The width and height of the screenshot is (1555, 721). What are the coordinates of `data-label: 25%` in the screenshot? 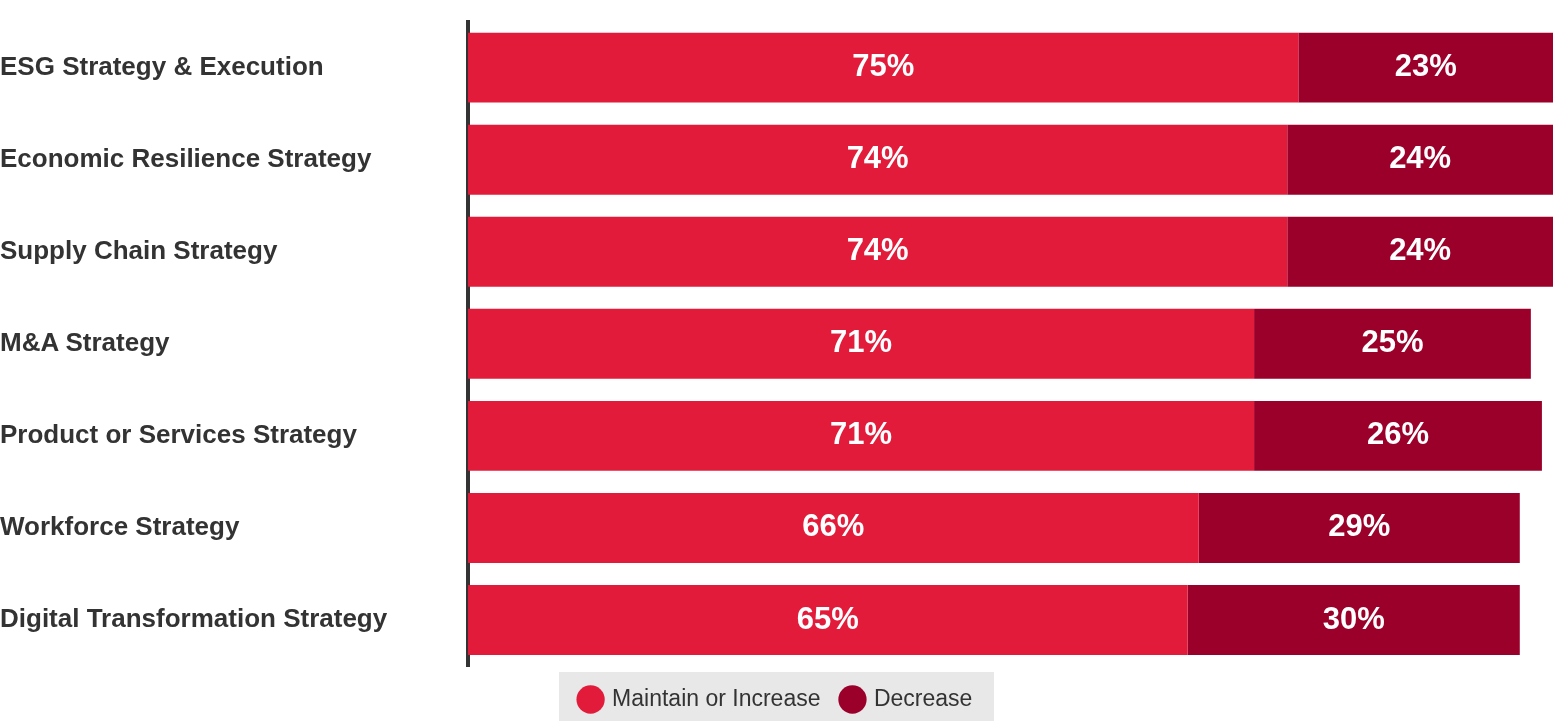 It's located at (1392, 342).